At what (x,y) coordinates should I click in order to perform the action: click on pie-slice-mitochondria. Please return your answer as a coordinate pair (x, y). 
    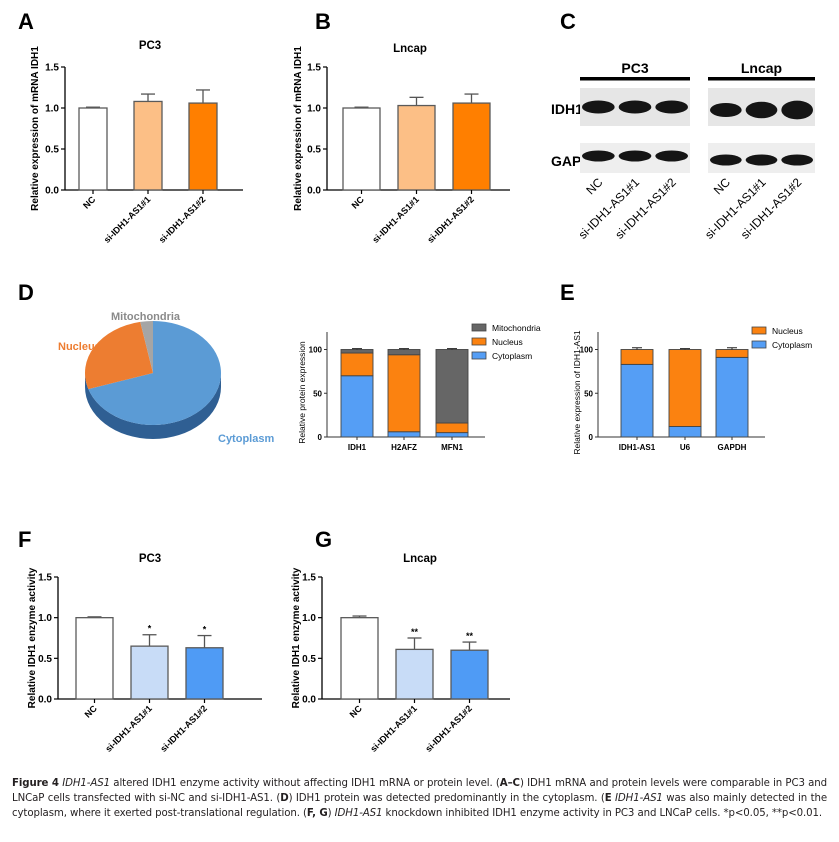
    Looking at the image, I should click on (146, 347).